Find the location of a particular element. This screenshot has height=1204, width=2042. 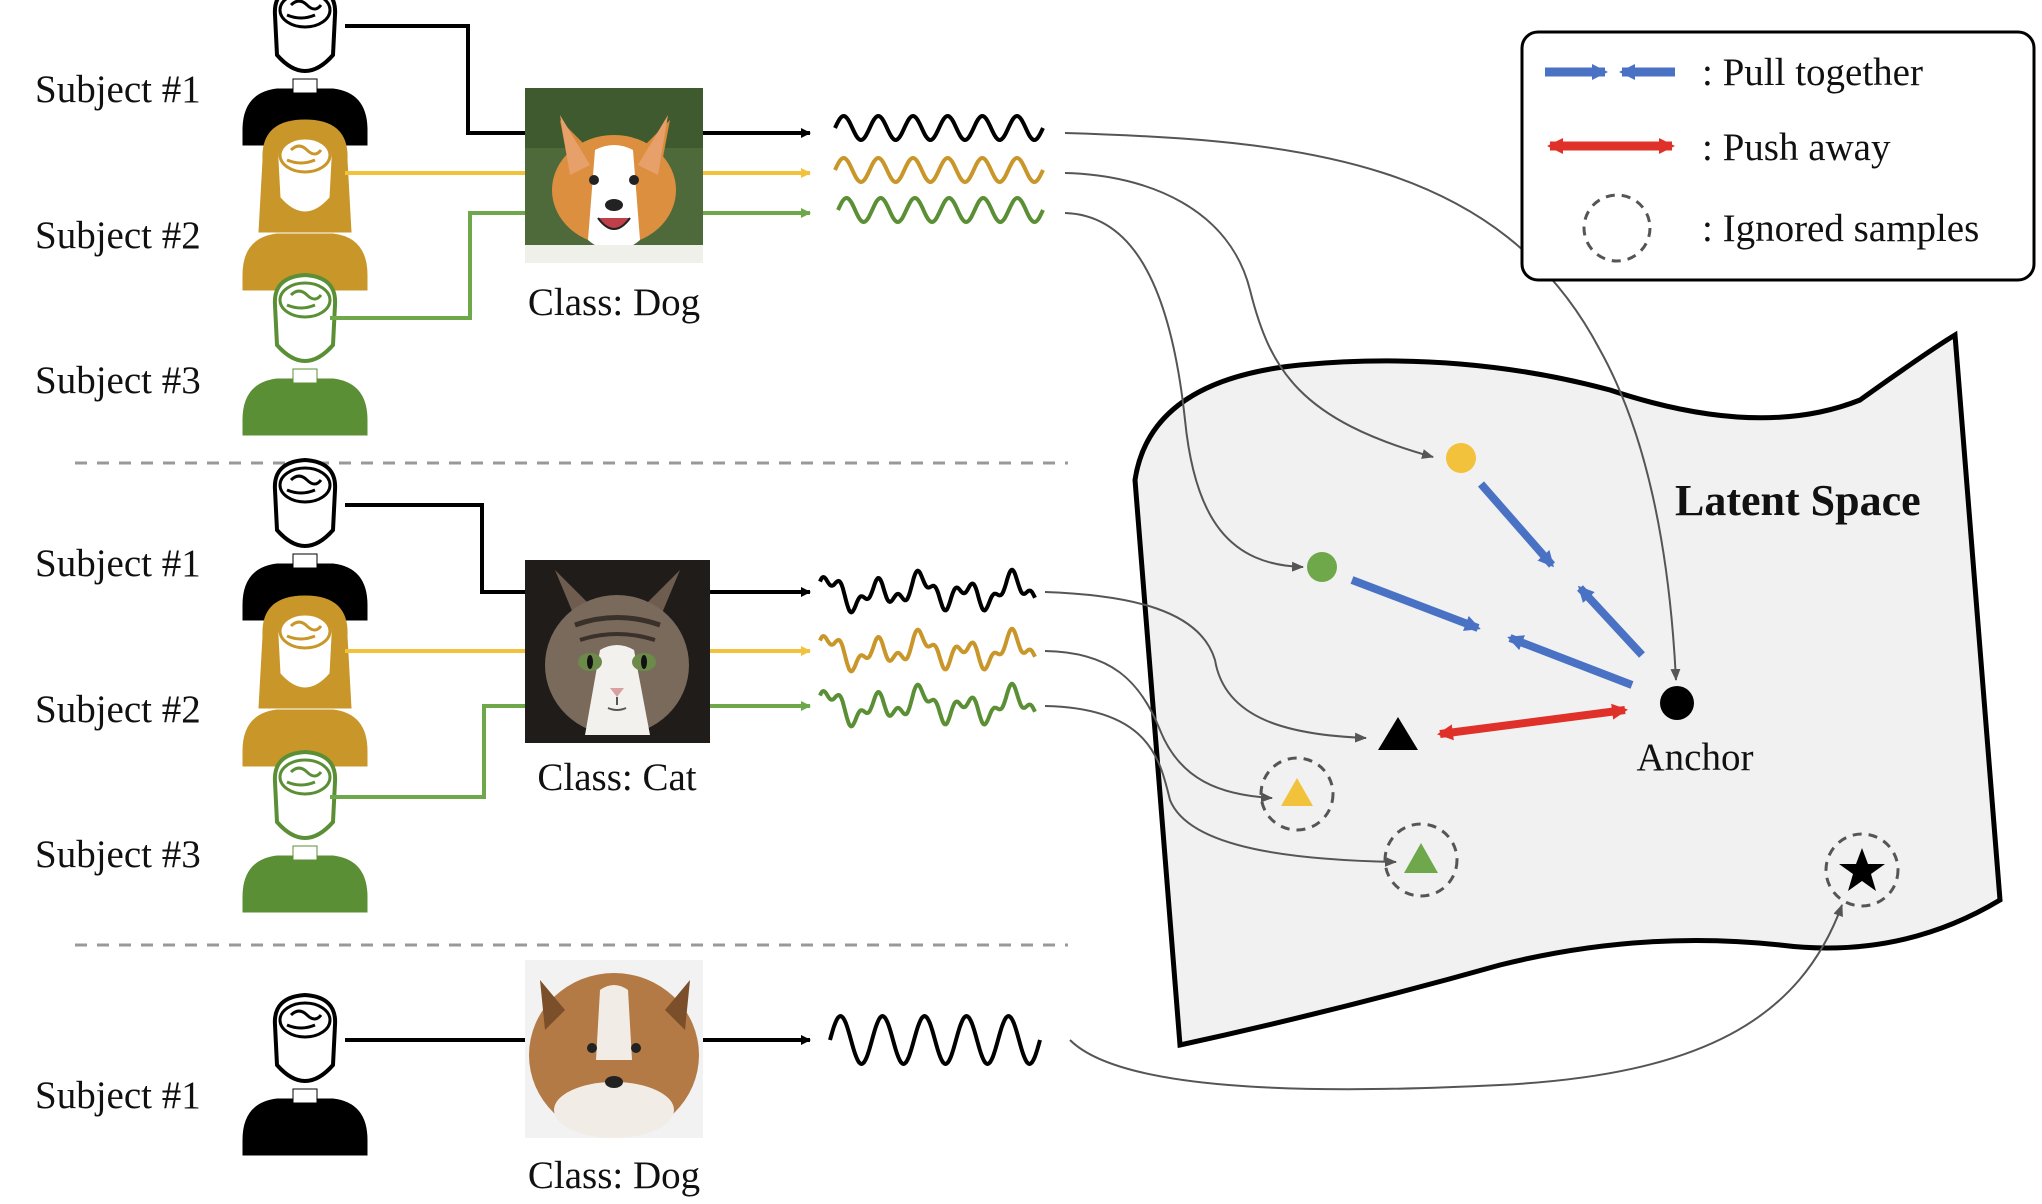

legend-ignored-label: : Ignored samples is located at coordinates (1840, 228).